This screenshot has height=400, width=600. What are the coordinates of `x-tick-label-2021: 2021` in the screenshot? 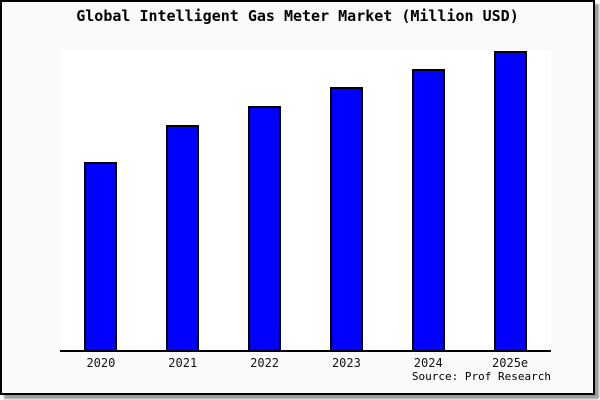 It's located at (183, 363).